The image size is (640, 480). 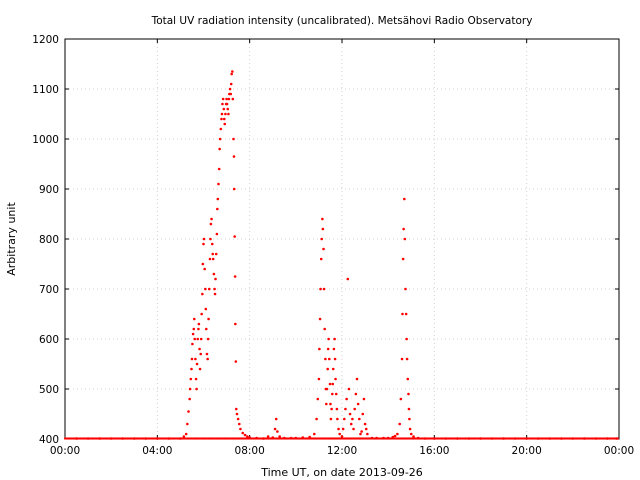 What do you see at coordinates (49, 190) in the screenshot?
I see `y-tick-label: 900` at bounding box center [49, 190].